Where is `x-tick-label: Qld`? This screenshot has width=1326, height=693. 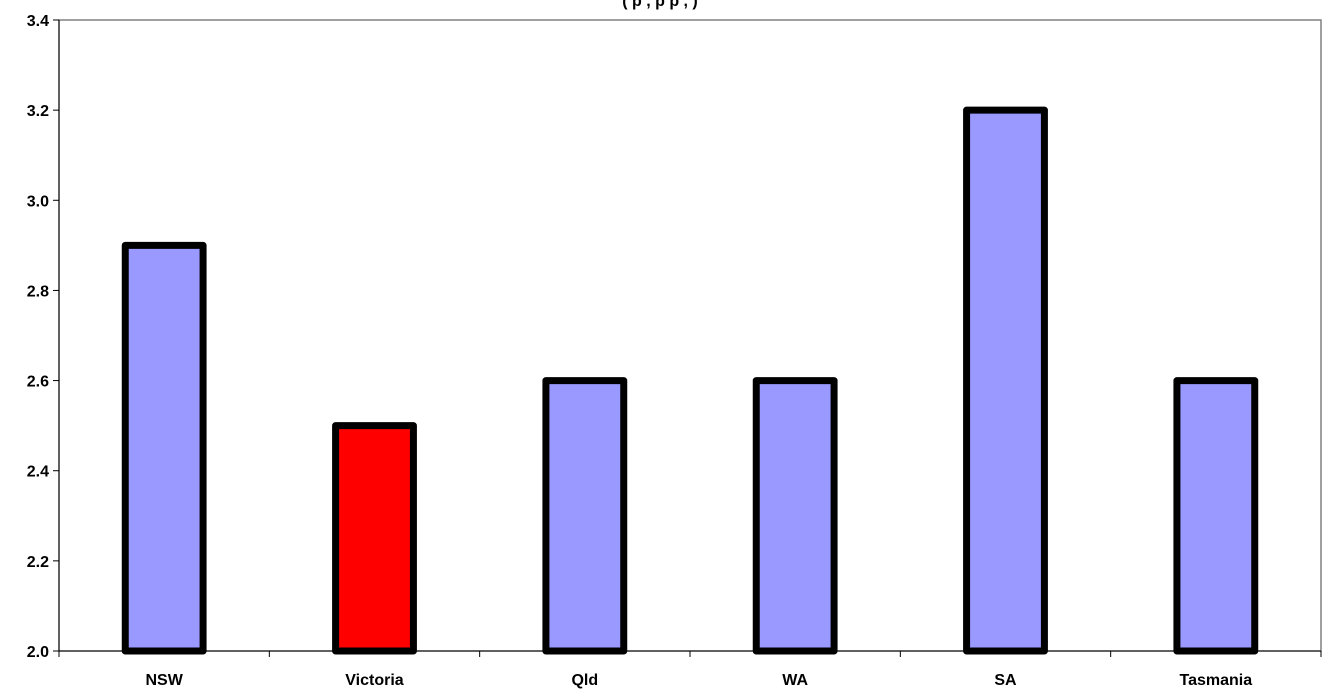
x-tick-label: Qld is located at coordinates (584, 680).